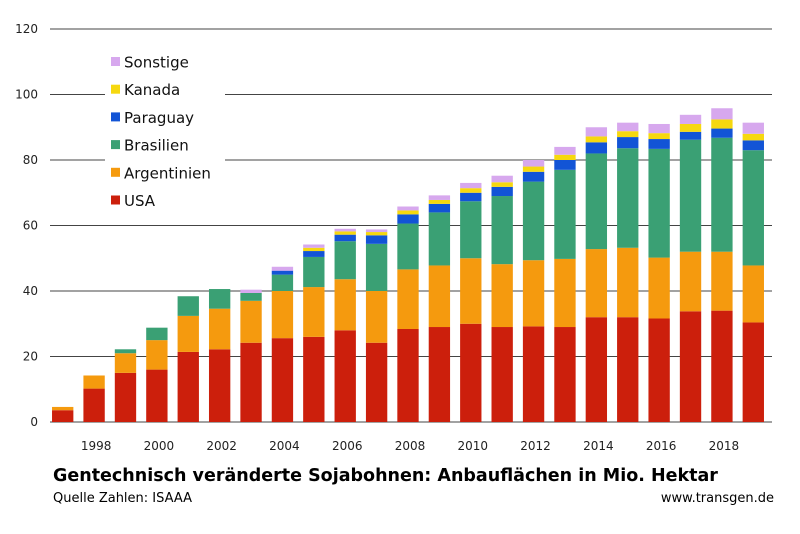  I want to click on x-tick-label: 2000, so click(159, 446).